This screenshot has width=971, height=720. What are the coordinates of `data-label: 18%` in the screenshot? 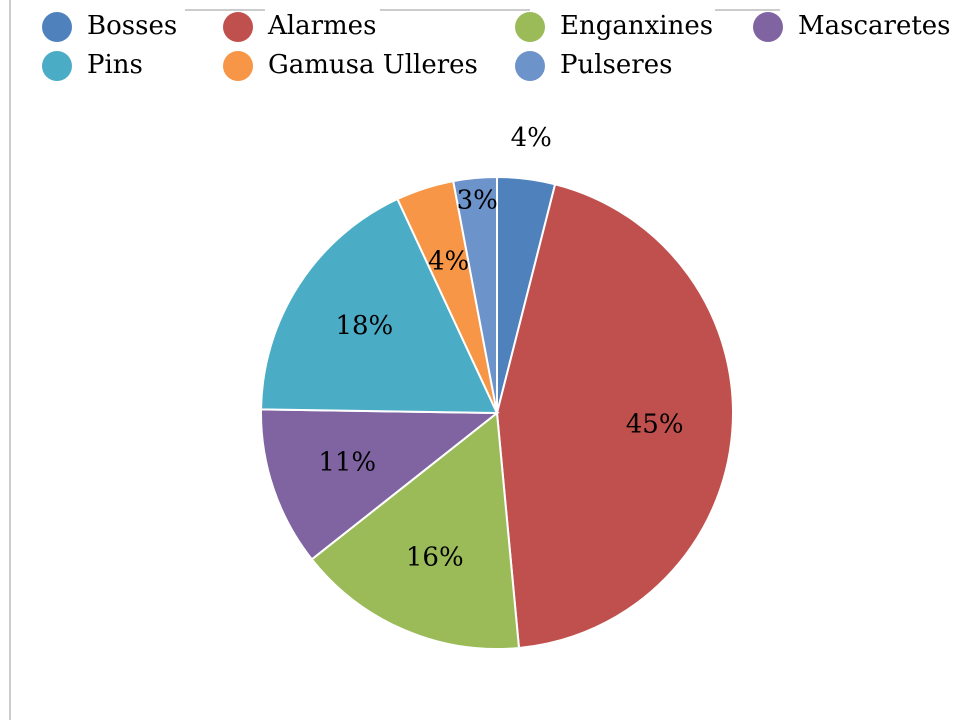 It's located at (364, 326).